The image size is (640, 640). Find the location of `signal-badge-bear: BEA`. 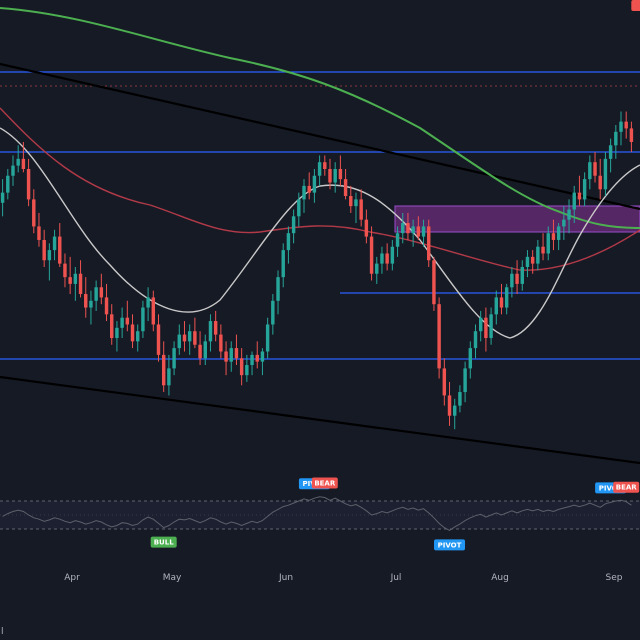

signal-badge-bear: BEA is located at coordinates (635, 5).